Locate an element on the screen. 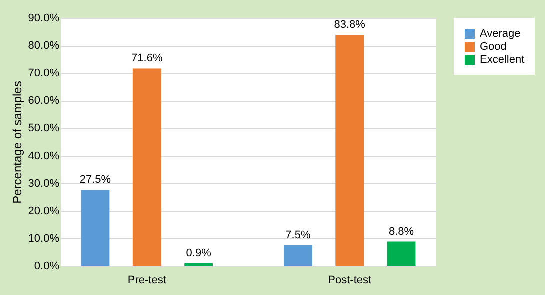  y-tick-label: 30.0% is located at coordinates (44, 184).